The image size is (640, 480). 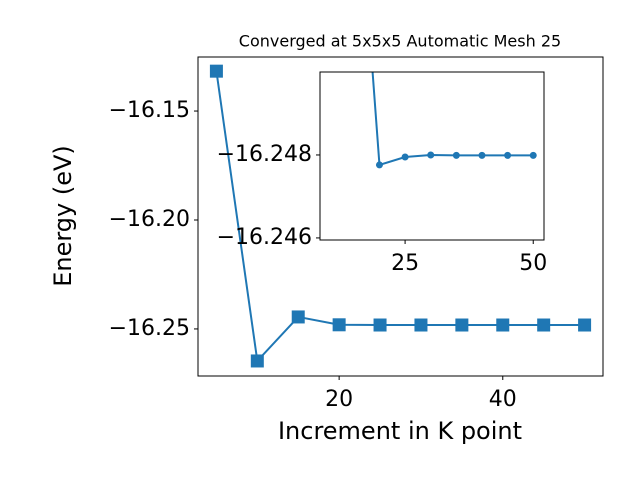 What do you see at coordinates (452, 119) in the screenshot?
I see `series-line` at bounding box center [452, 119].